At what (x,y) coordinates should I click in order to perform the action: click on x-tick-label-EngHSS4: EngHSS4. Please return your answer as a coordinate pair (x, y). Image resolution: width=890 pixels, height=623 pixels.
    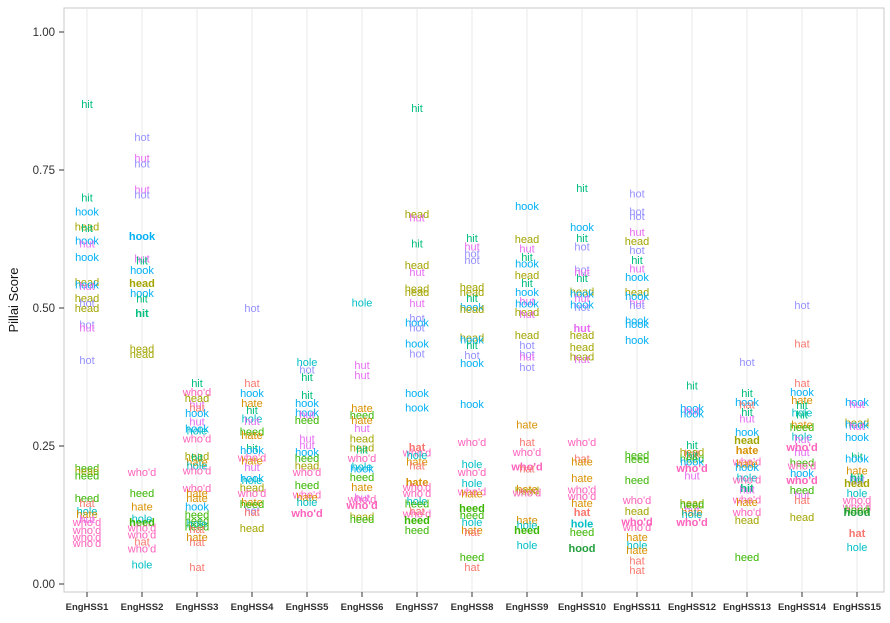
    Looking at the image, I should click on (252, 607).